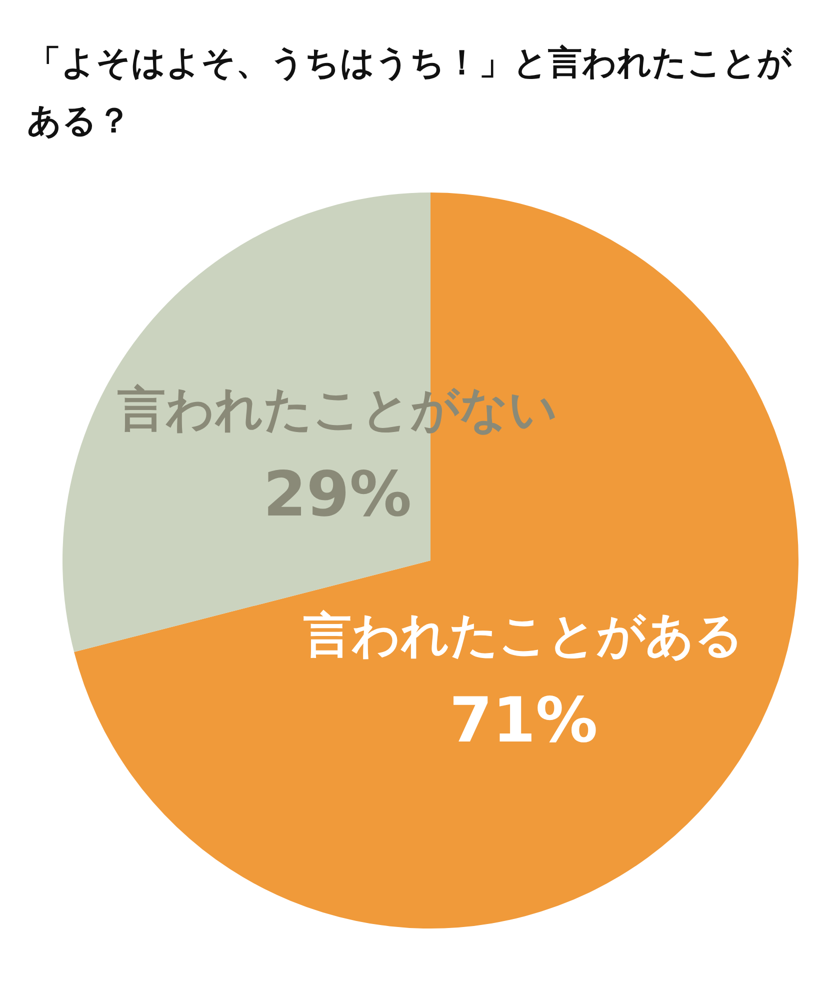 Image resolution: width=840 pixels, height=1000 pixels. Describe the element at coordinates (410, 92) in the screenshot. I see `chart-title: 「よそはよそ、うちはうち！」と言われたことがある？` at that location.